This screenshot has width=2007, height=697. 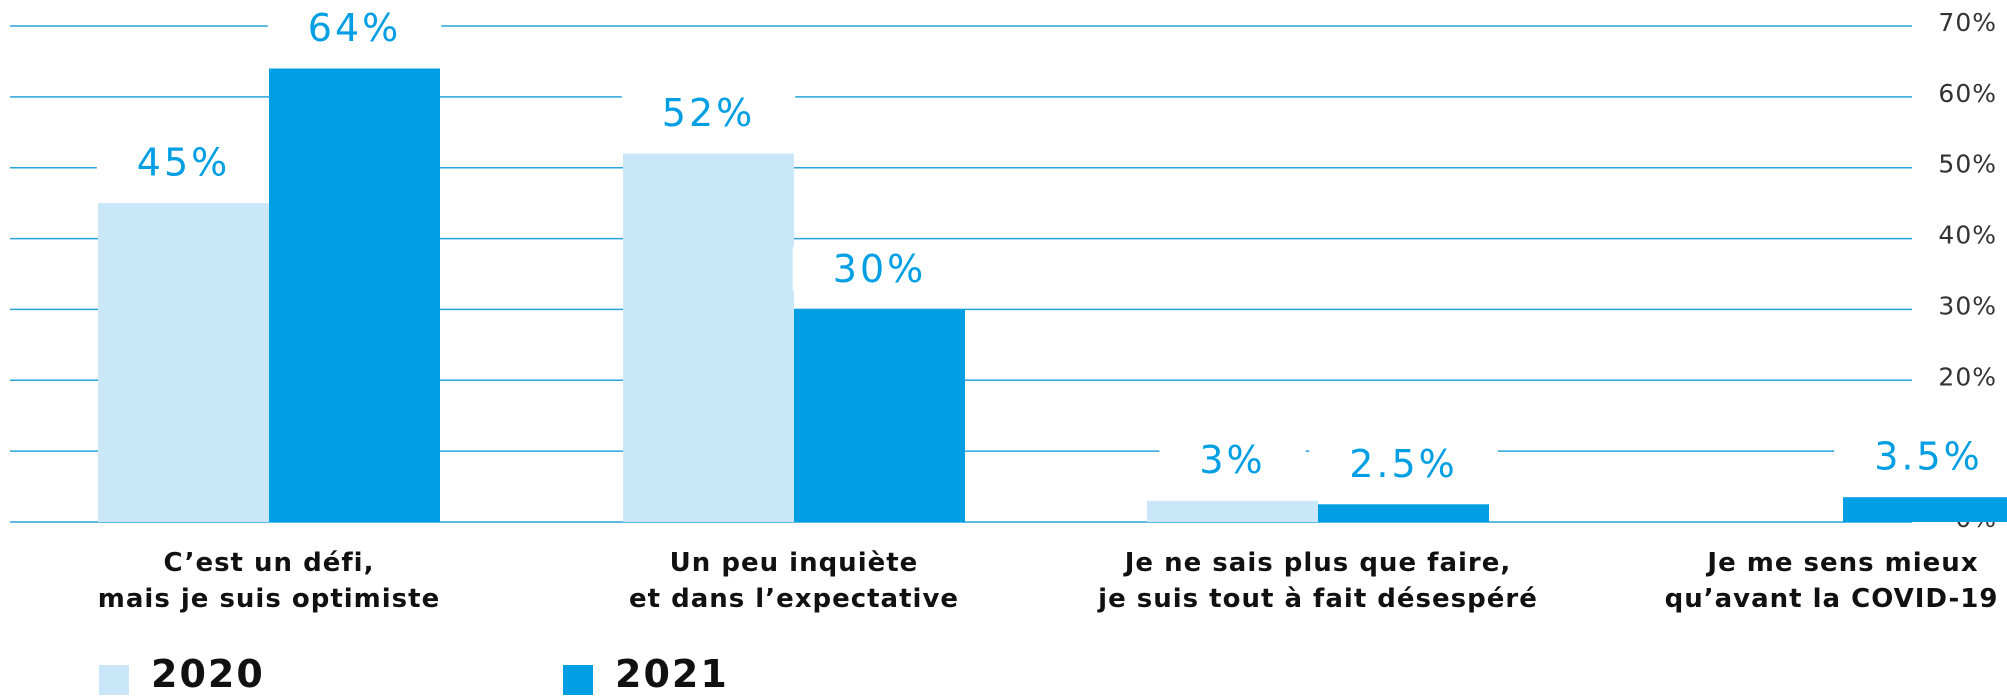 What do you see at coordinates (794, 581) in the screenshot?
I see `x-tick-label: Un peu inquiète et dans l’expectative` at bounding box center [794, 581].